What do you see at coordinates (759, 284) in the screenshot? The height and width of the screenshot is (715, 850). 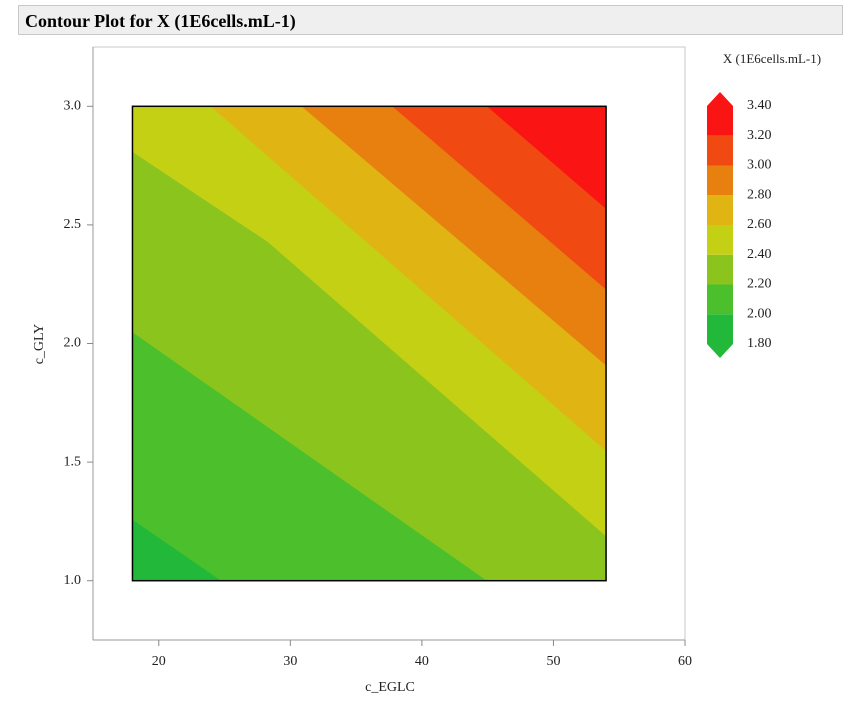 I see `legend-label: 2.20` at bounding box center [759, 284].